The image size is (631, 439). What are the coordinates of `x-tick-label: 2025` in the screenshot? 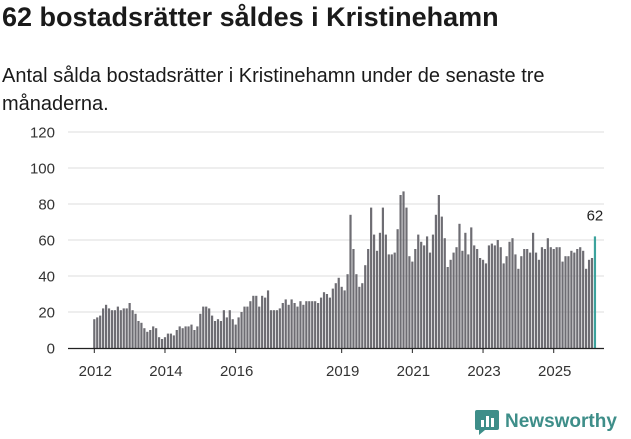 It's located at (554, 371).